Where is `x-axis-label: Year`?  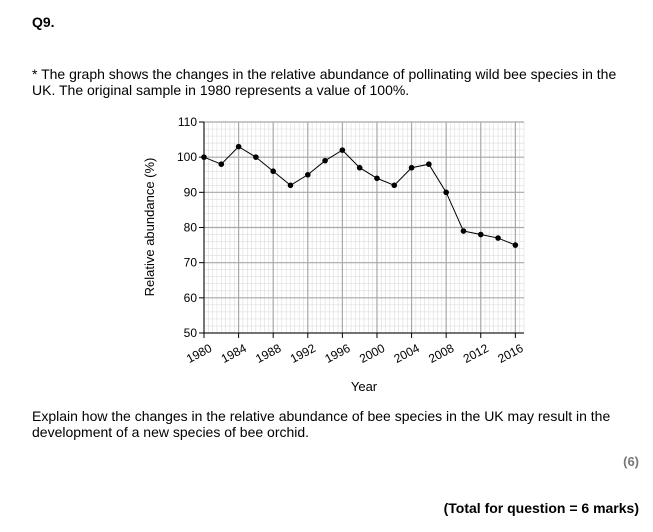 x-axis-label: Year is located at coordinates (364, 386).